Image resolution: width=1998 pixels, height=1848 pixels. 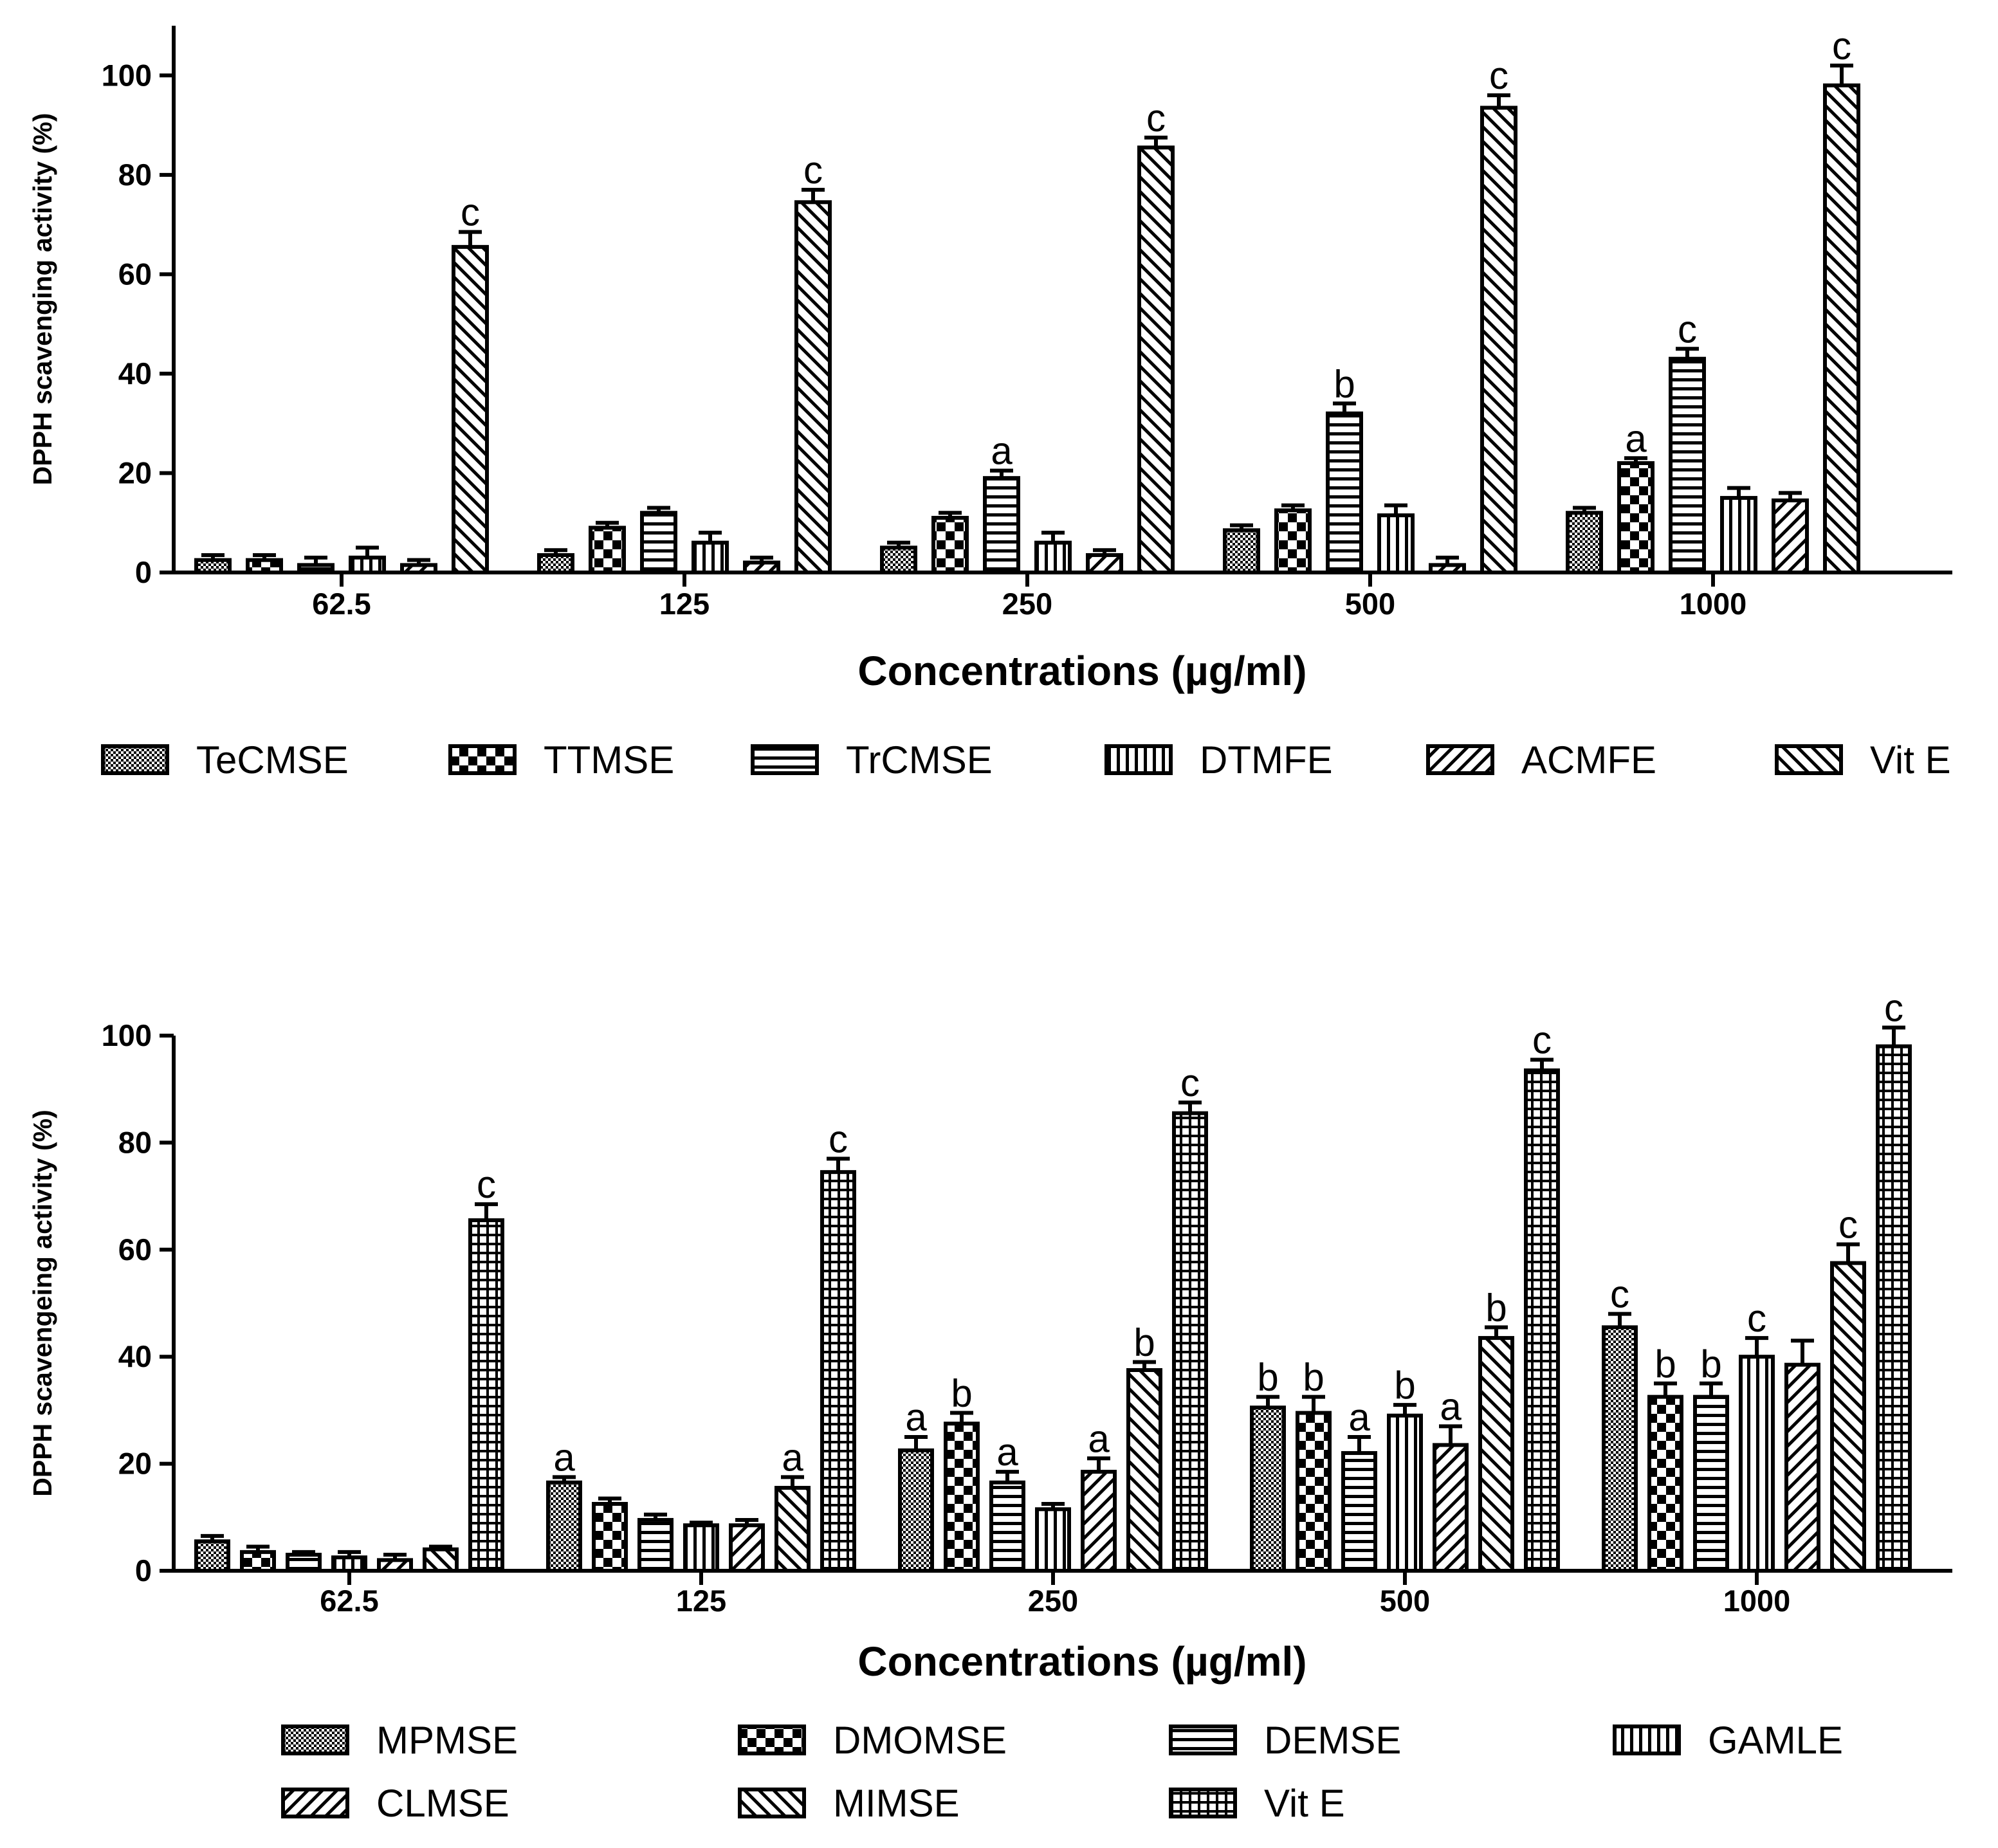 I want to click on legend-label-ttmse: TTMSE, so click(x=609, y=760).